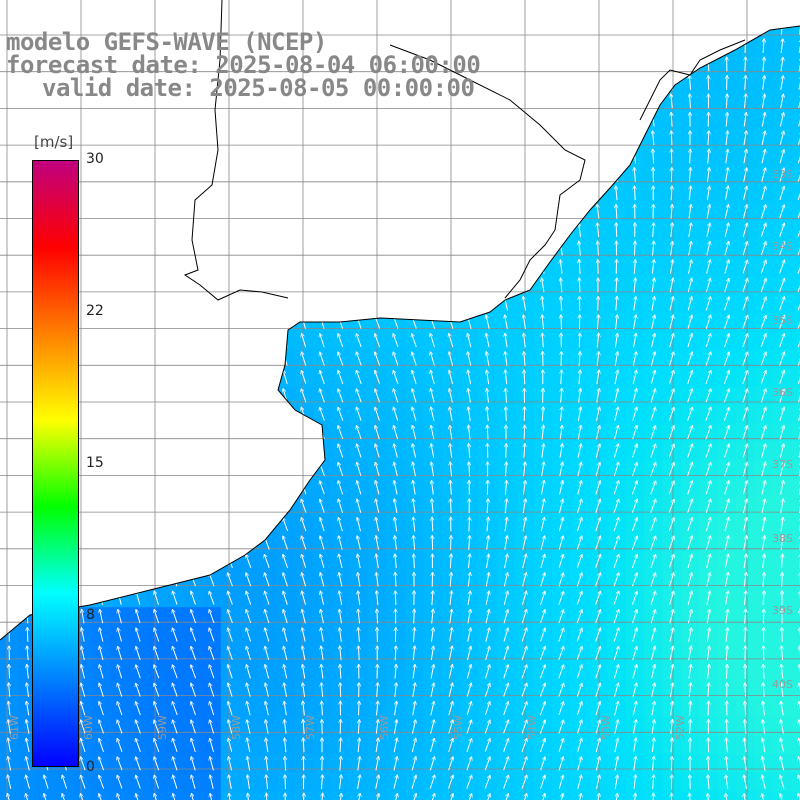 The height and width of the screenshot is (800, 800). What do you see at coordinates (782, 684) in the screenshot?
I see `lat-label: 40S` at bounding box center [782, 684].